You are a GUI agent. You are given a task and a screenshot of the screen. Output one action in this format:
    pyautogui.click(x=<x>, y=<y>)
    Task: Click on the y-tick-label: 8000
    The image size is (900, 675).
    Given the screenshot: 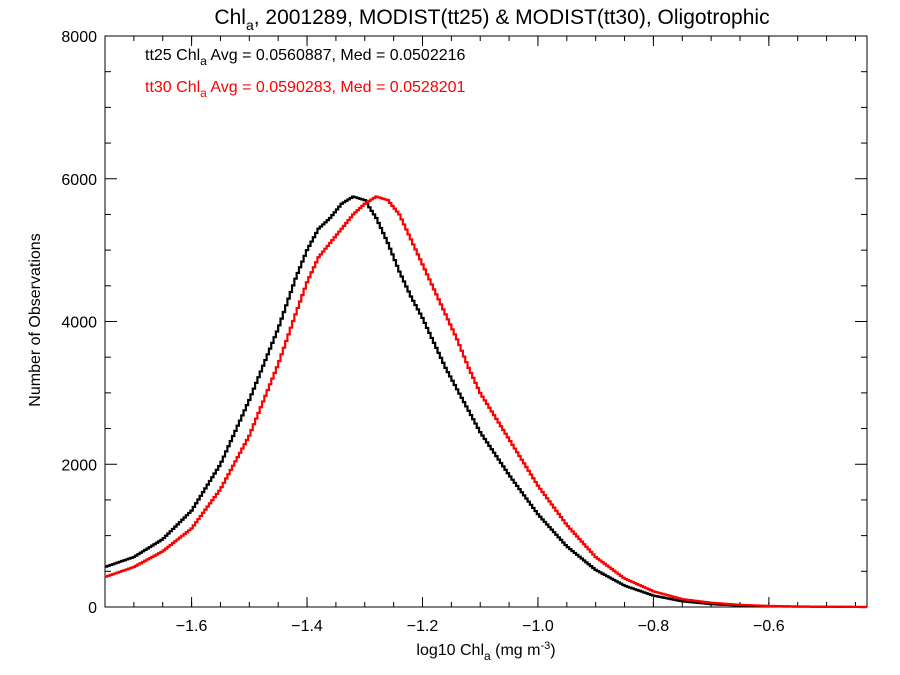 What is the action you would take?
    pyautogui.click(x=79, y=37)
    